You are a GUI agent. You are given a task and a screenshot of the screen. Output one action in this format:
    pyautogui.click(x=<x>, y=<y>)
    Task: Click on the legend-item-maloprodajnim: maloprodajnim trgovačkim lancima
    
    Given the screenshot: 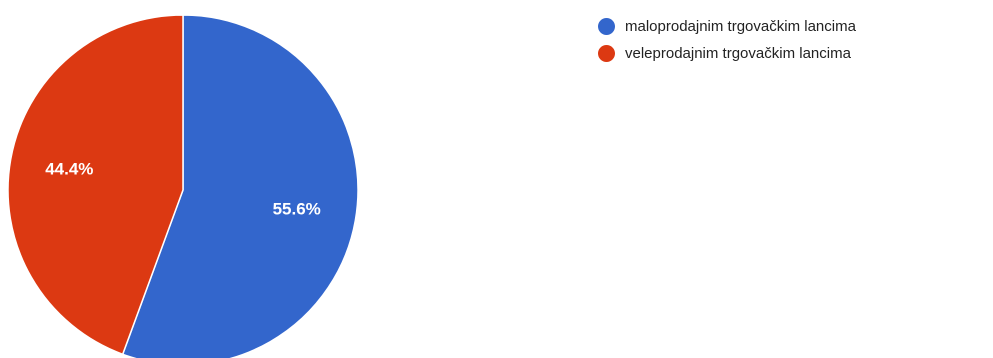 What is the action you would take?
    pyautogui.click(x=727, y=26)
    